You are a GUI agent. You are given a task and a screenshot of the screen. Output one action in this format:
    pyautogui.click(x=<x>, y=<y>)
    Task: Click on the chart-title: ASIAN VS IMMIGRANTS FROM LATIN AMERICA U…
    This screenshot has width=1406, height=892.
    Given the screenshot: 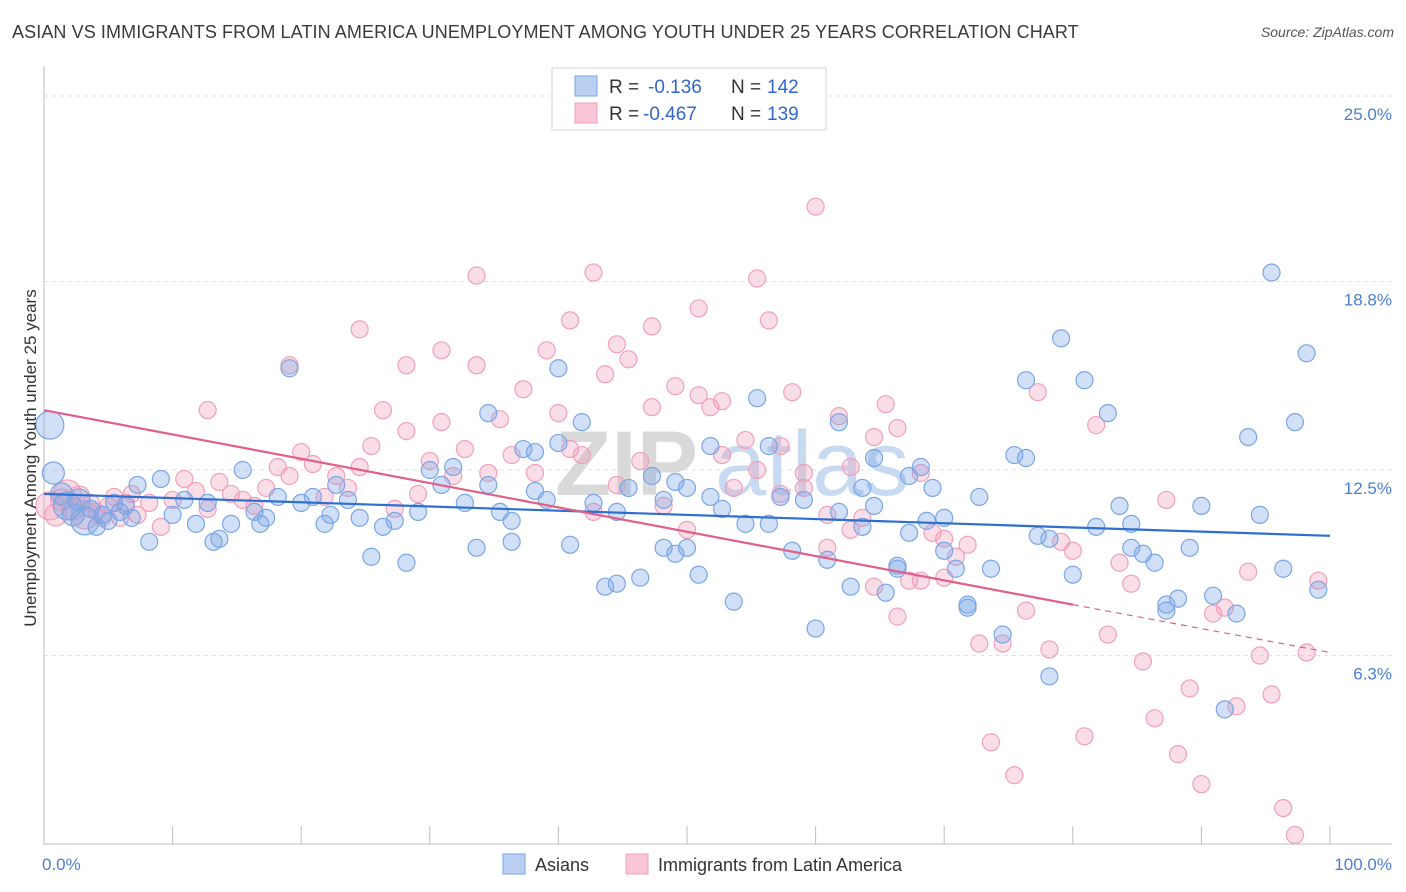 What is the action you would take?
    pyautogui.click(x=545, y=32)
    